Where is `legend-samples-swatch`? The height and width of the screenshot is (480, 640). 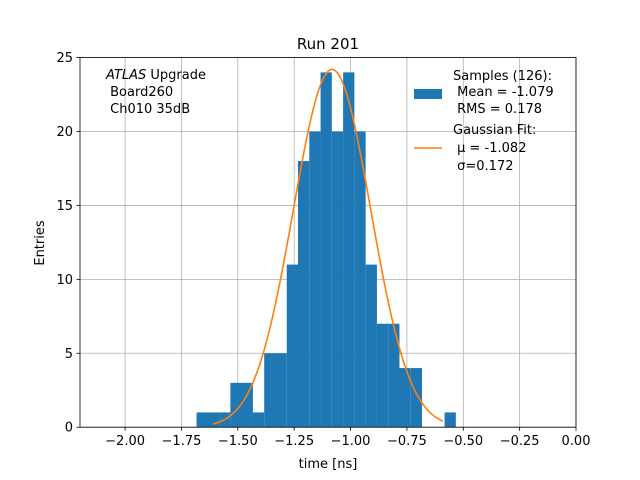
legend-samples-swatch is located at coordinates (428, 94).